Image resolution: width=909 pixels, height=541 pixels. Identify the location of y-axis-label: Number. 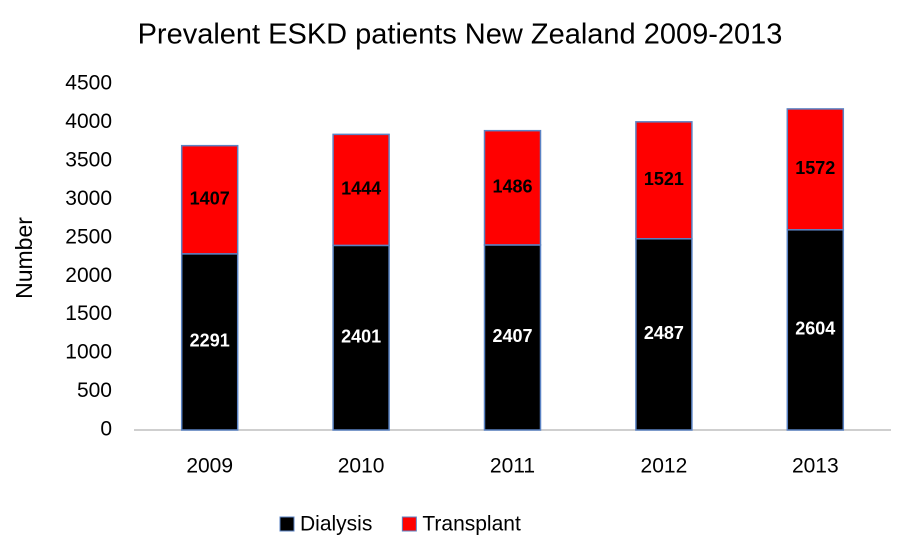
(24, 258).